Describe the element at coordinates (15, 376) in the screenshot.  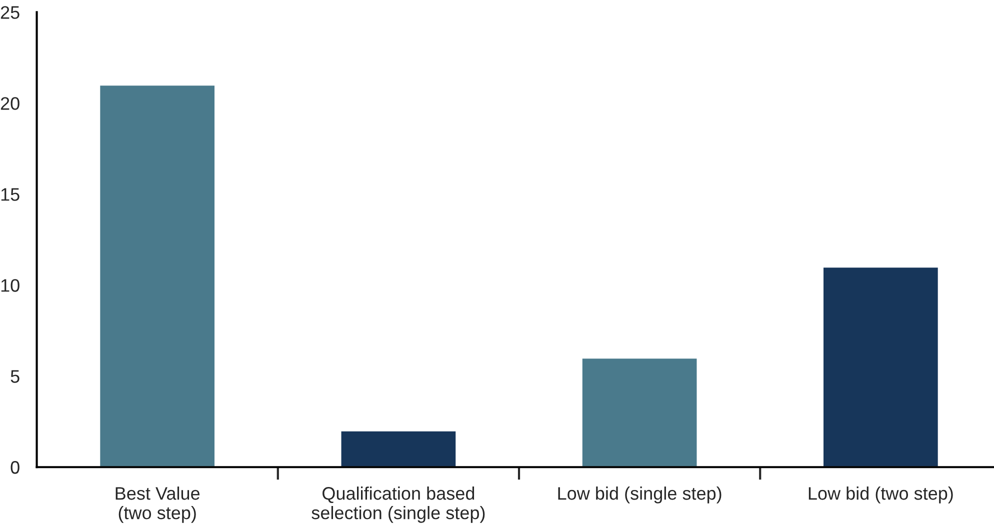
I see `y-tick-label: 5` at that location.